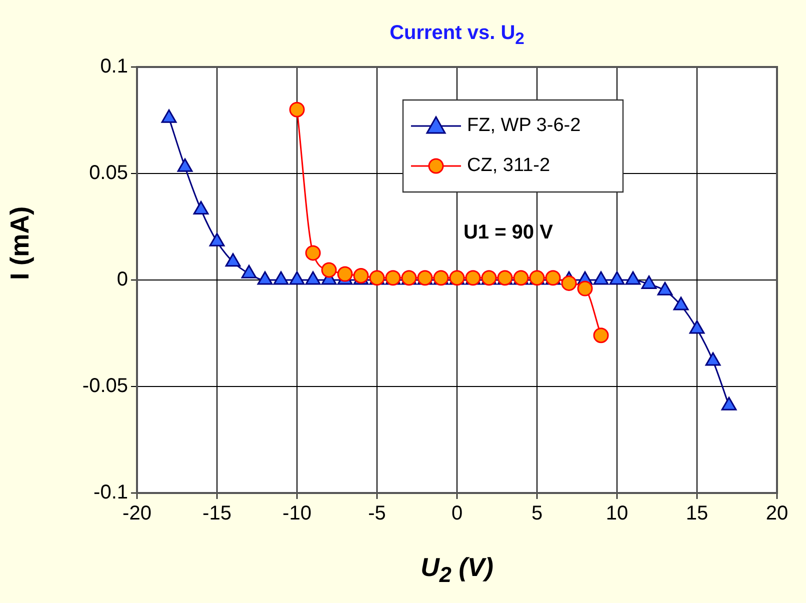  What do you see at coordinates (297, 513) in the screenshot?
I see `x-tick-label: -10` at bounding box center [297, 513].